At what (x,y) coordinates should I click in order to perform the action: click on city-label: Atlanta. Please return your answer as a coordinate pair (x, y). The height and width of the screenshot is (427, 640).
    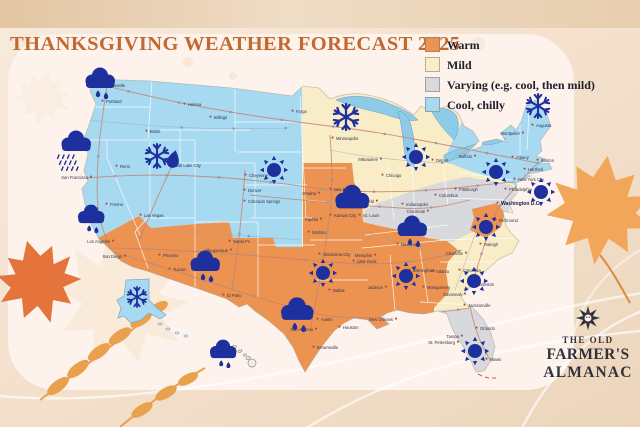
    Looking at the image, I should click on (443, 271).